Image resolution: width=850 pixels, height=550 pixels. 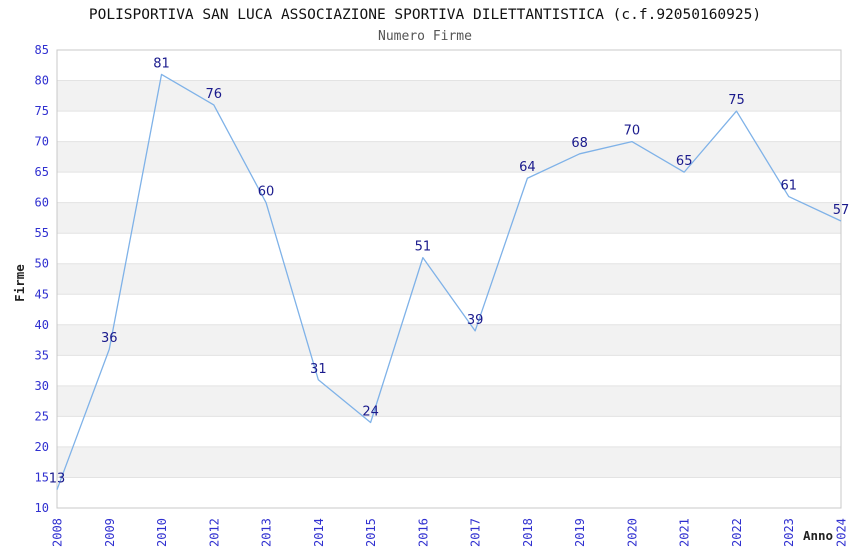 What do you see at coordinates (788, 186) in the screenshot?
I see `data-label: 61` at bounding box center [788, 186].